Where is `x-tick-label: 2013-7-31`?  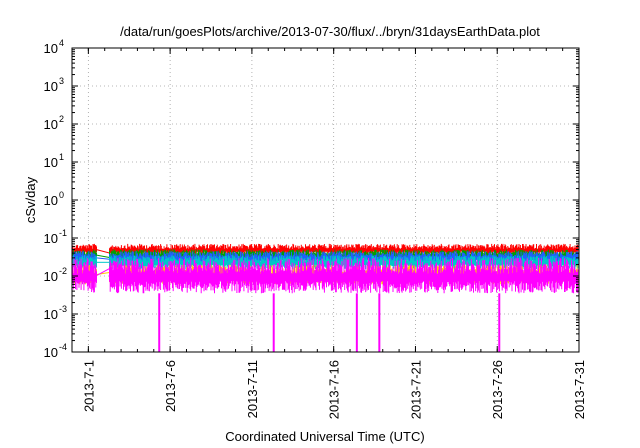 x-tick-label: 2013-7-31 is located at coordinates (579, 389).